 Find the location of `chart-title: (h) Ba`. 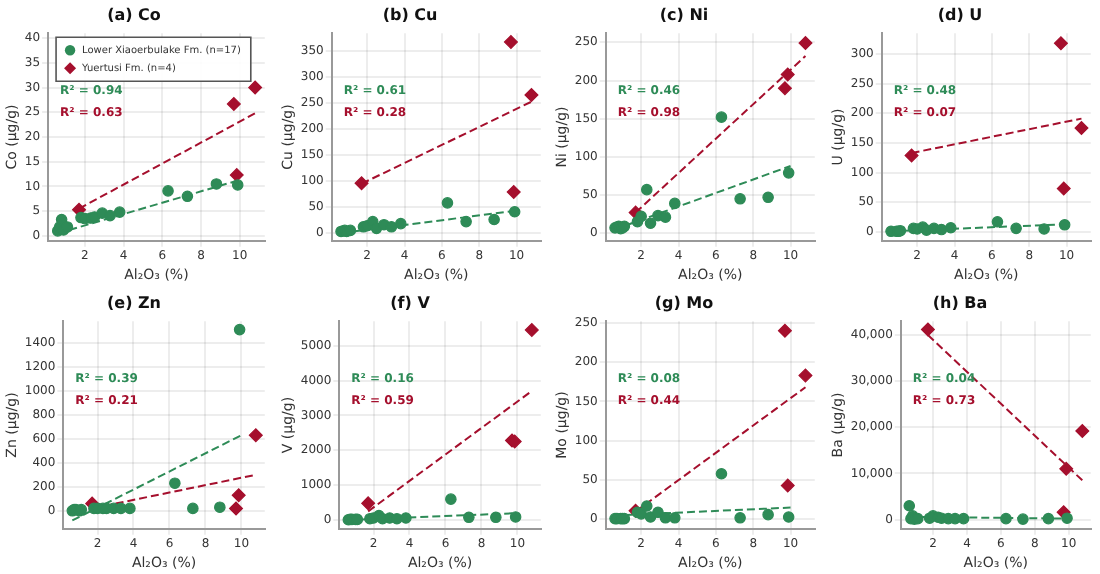

chart-title: (h) Ba is located at coordinates (959, 301).